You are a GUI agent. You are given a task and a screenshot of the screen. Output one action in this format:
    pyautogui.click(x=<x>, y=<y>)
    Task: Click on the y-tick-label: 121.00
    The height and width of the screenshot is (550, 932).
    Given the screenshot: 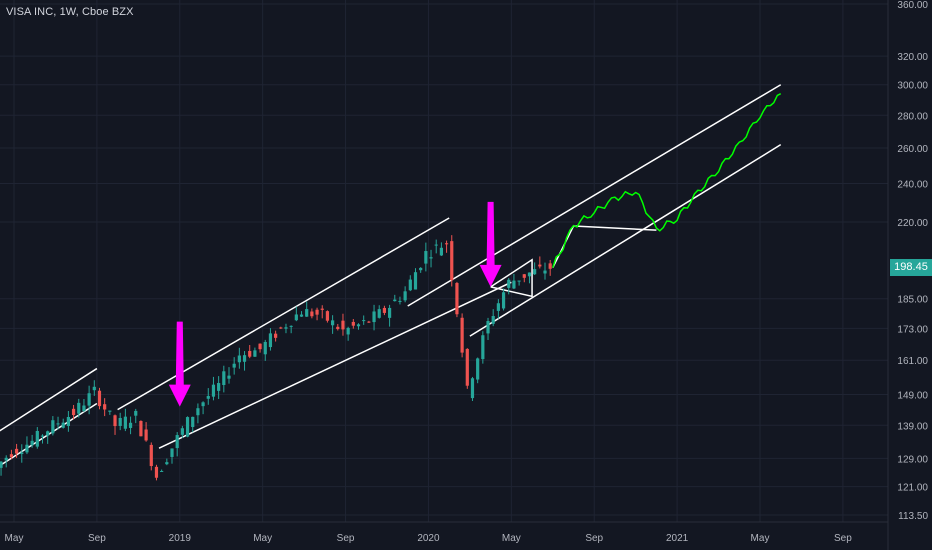 What is the action you would take?
    pyautogui.click(x=912, y=488)
    